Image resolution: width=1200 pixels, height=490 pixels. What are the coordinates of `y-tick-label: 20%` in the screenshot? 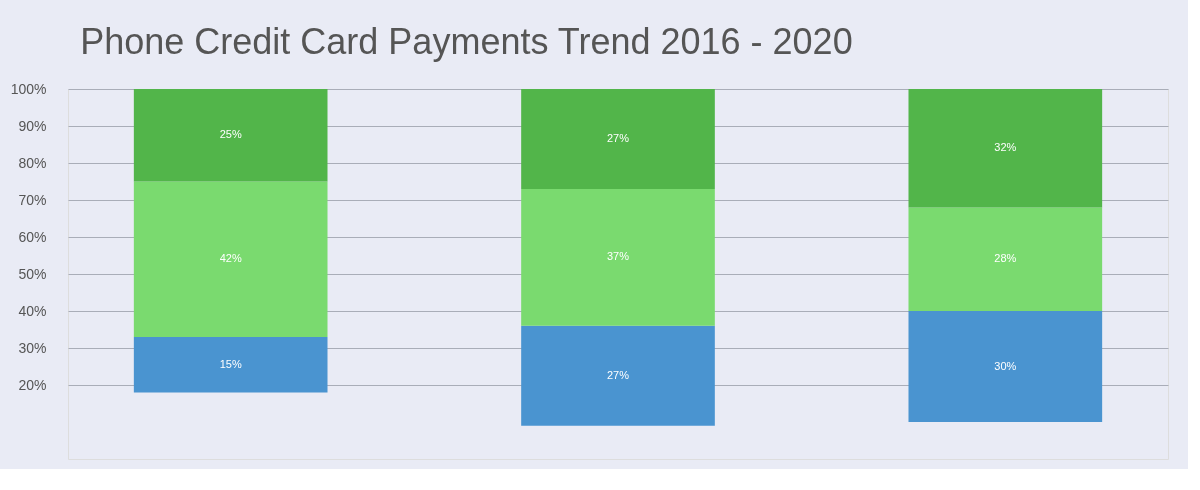 It's located at (32, 384).